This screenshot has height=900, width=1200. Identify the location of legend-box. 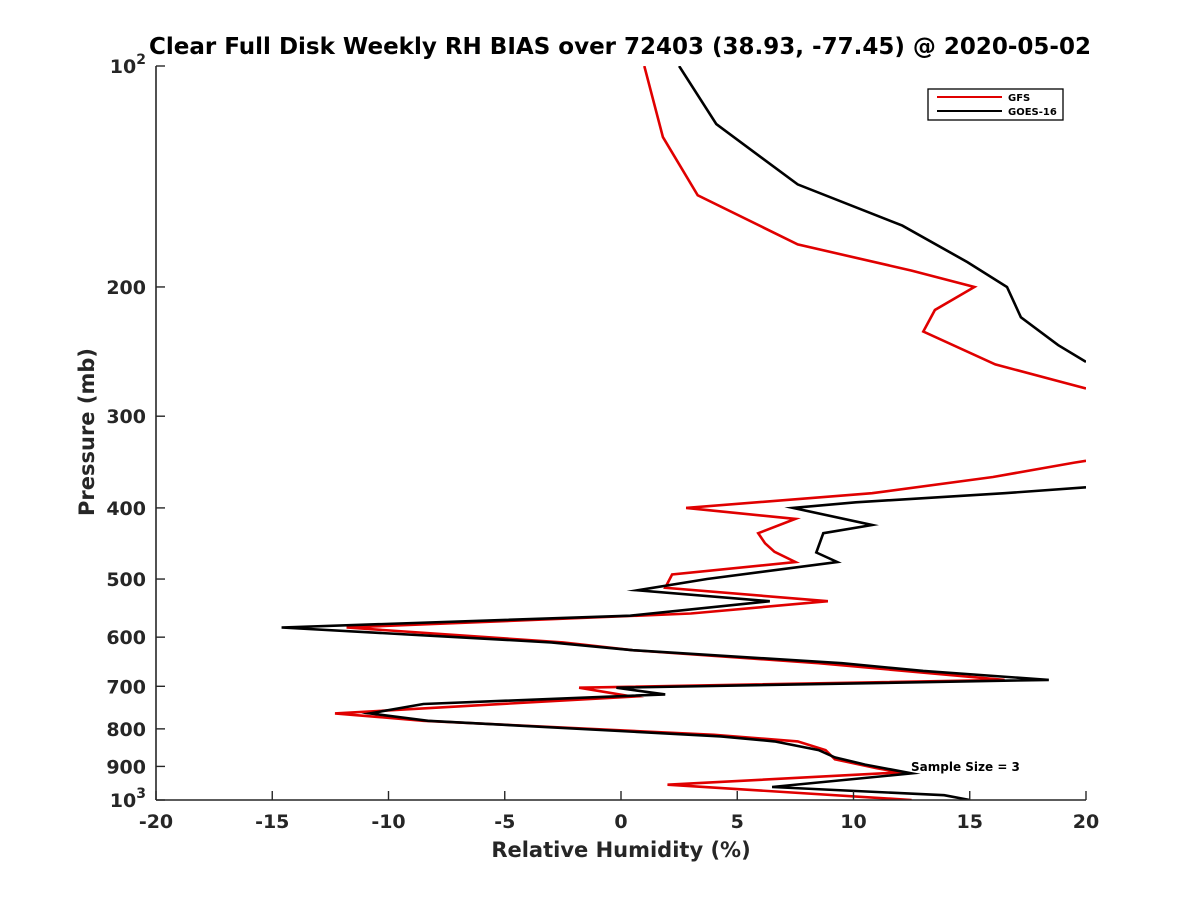
(995, 104).